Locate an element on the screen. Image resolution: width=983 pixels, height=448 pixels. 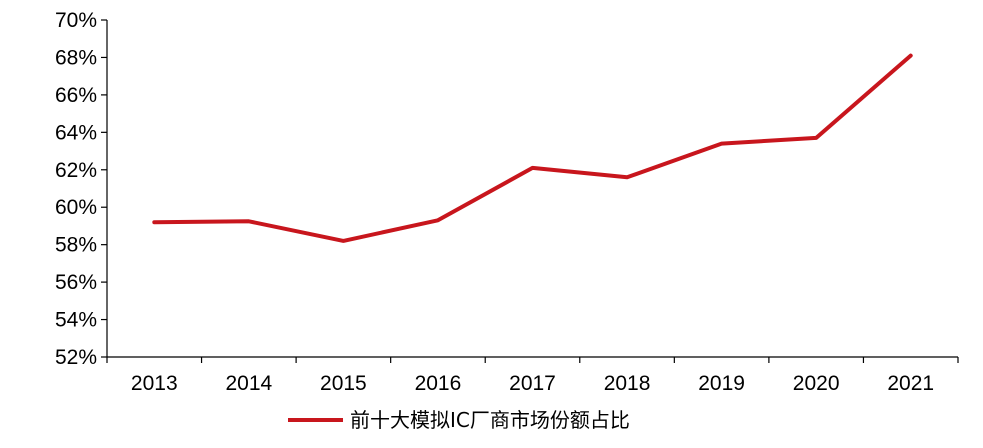
x-axis-ticks: 2013 2014 2015 2016 2017 2018 2019 2020 2021 is located at coordinates (532, 376).